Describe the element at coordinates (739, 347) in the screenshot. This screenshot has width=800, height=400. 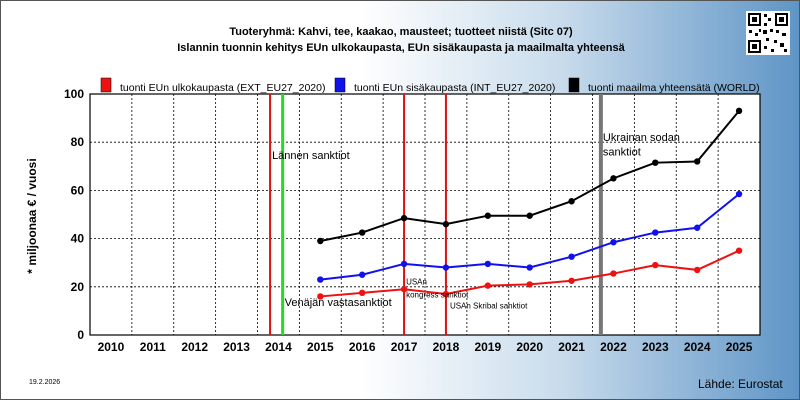
I see `x-tick-label: 2025` at that location.